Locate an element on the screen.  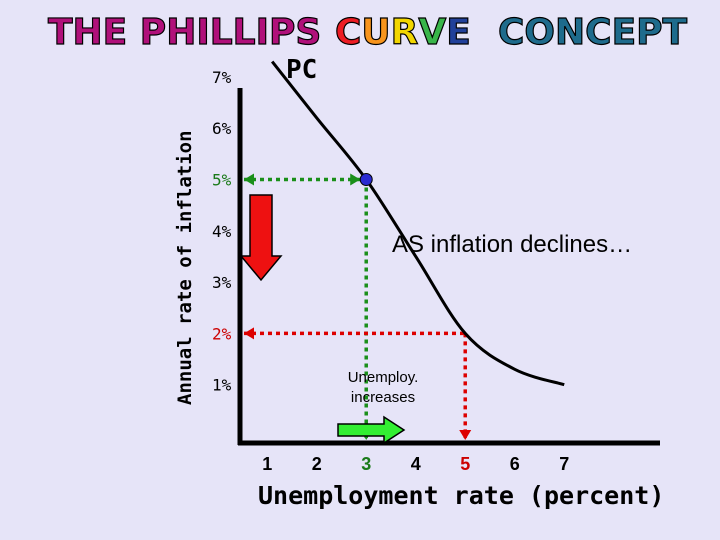
unemployment-right-arrow is located at coordinates (371, 430).